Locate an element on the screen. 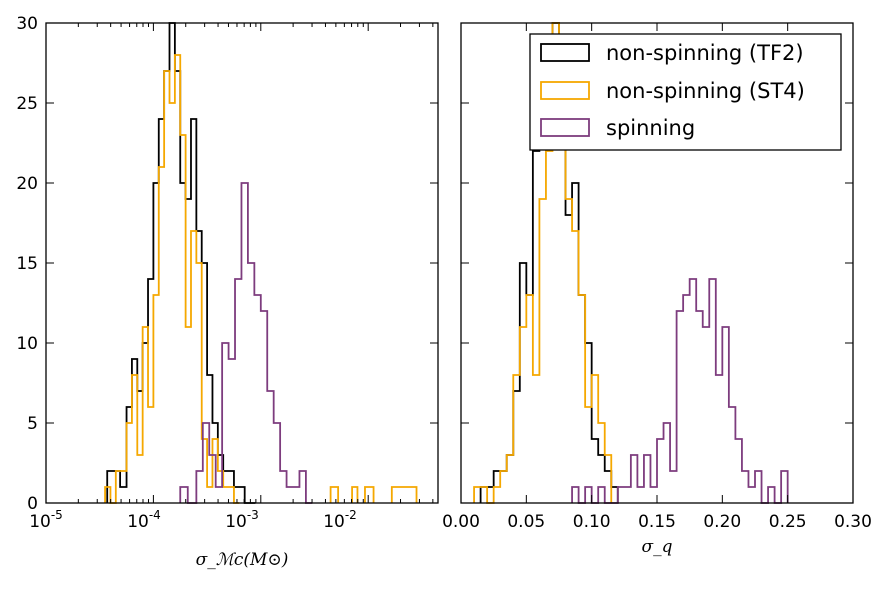 The image size is (888, 589). left-xlabel: σ_ℳc(M⊙) is located at coordinates (242, 560).